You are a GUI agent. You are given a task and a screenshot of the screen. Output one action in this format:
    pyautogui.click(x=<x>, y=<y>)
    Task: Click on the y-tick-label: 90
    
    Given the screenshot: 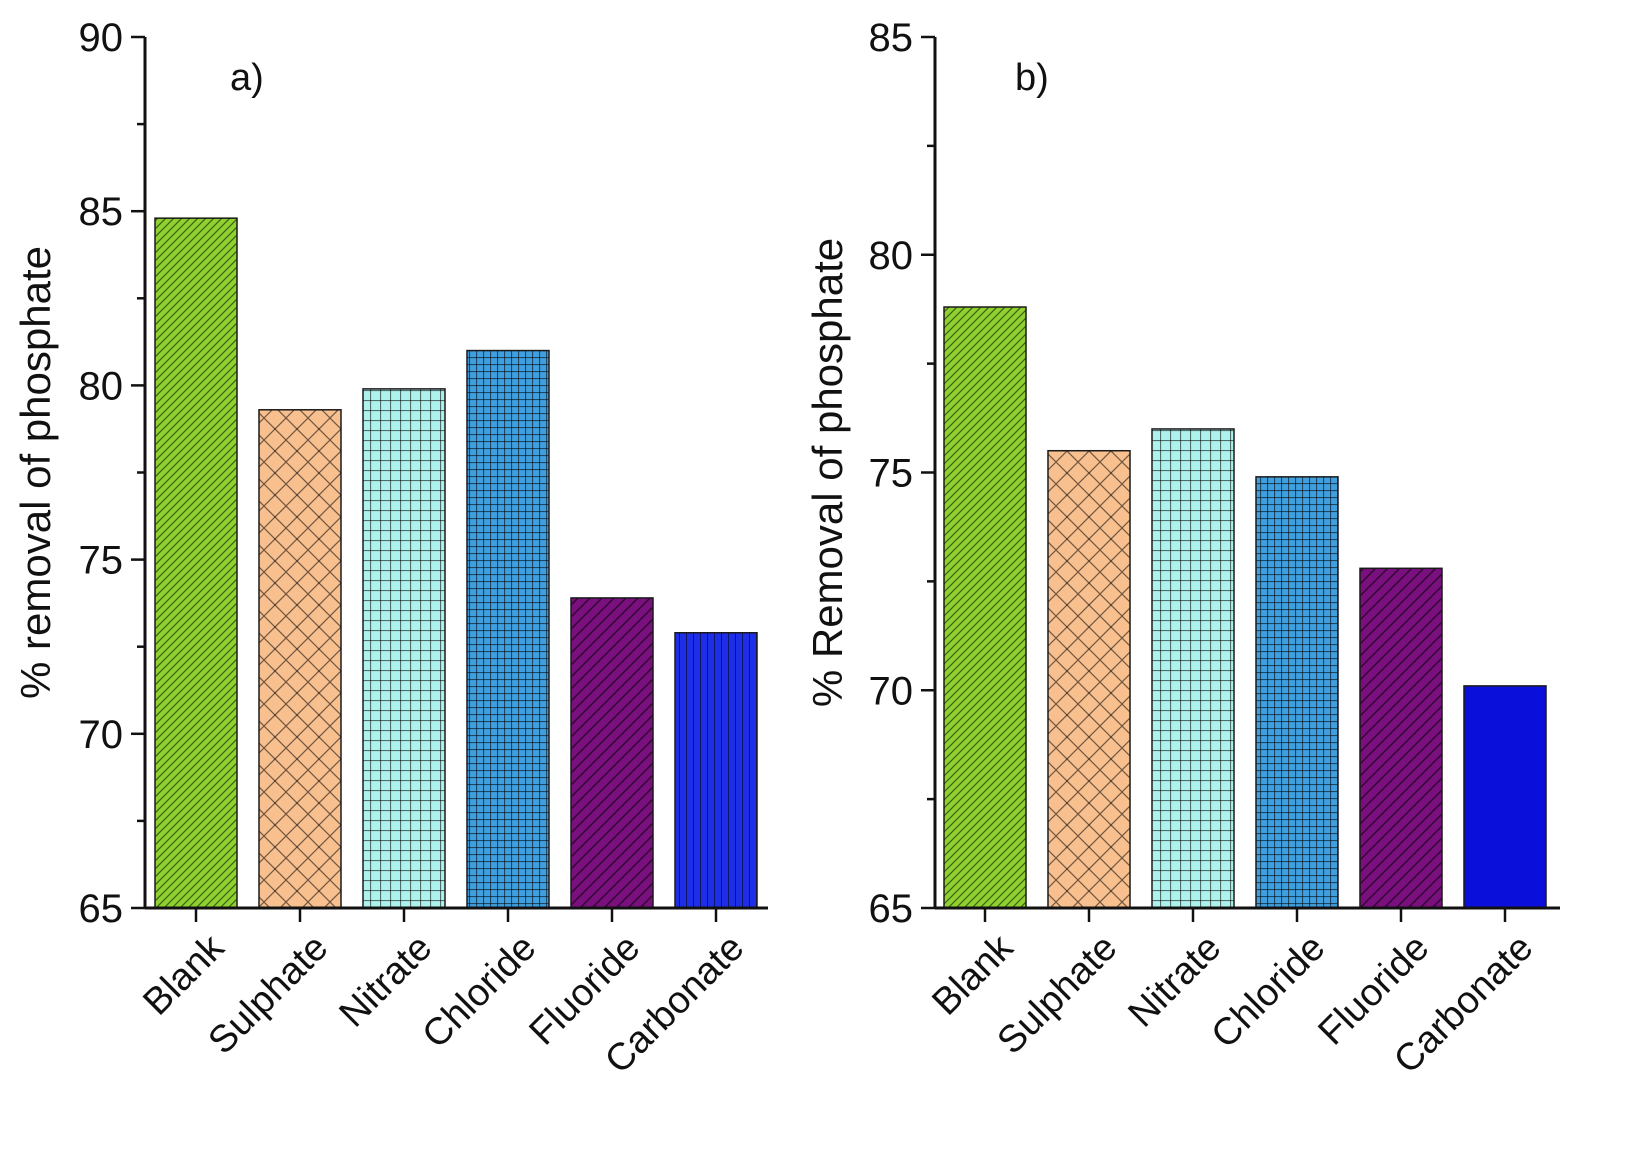 What is the action you would take?
    pyautogui.click(x=101, y=38)
    